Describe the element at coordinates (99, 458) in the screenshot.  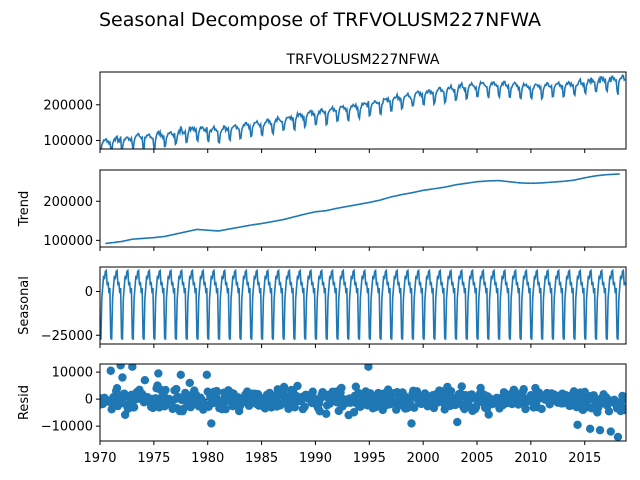
I see `x-tick-label: 1970` at that location.